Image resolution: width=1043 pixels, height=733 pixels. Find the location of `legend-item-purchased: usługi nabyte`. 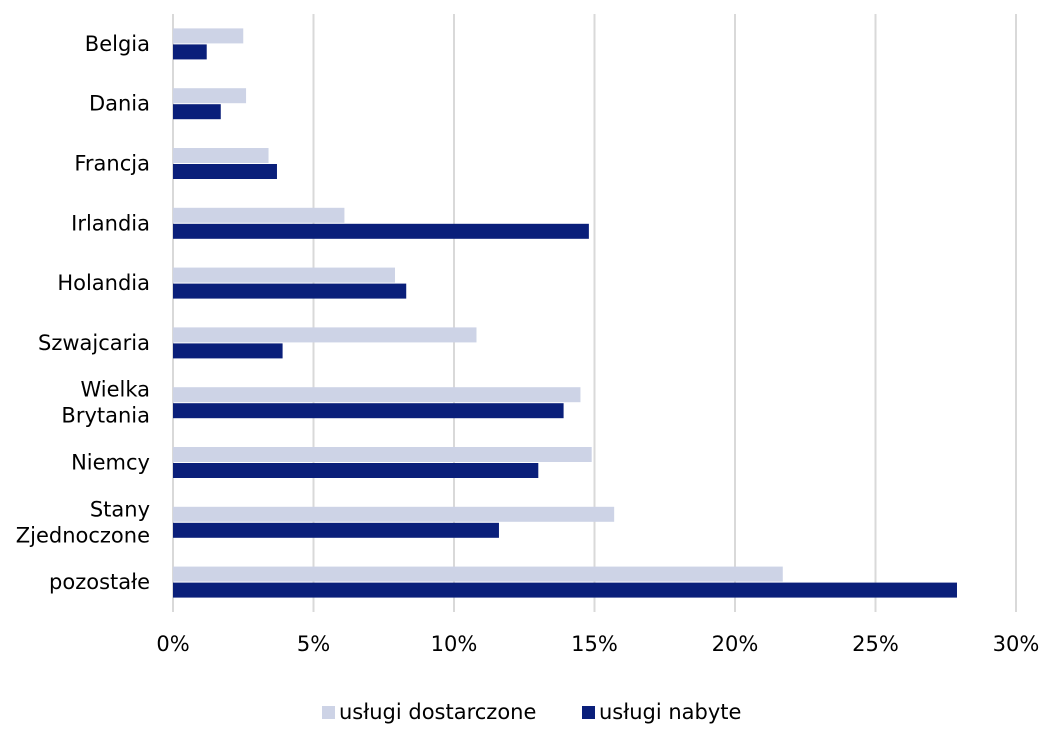

legend-item-purchased: usługi nabyte is located at coordinates (661, 712).